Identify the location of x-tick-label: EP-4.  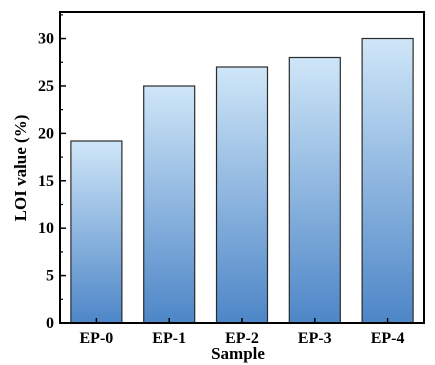
(388, 338).